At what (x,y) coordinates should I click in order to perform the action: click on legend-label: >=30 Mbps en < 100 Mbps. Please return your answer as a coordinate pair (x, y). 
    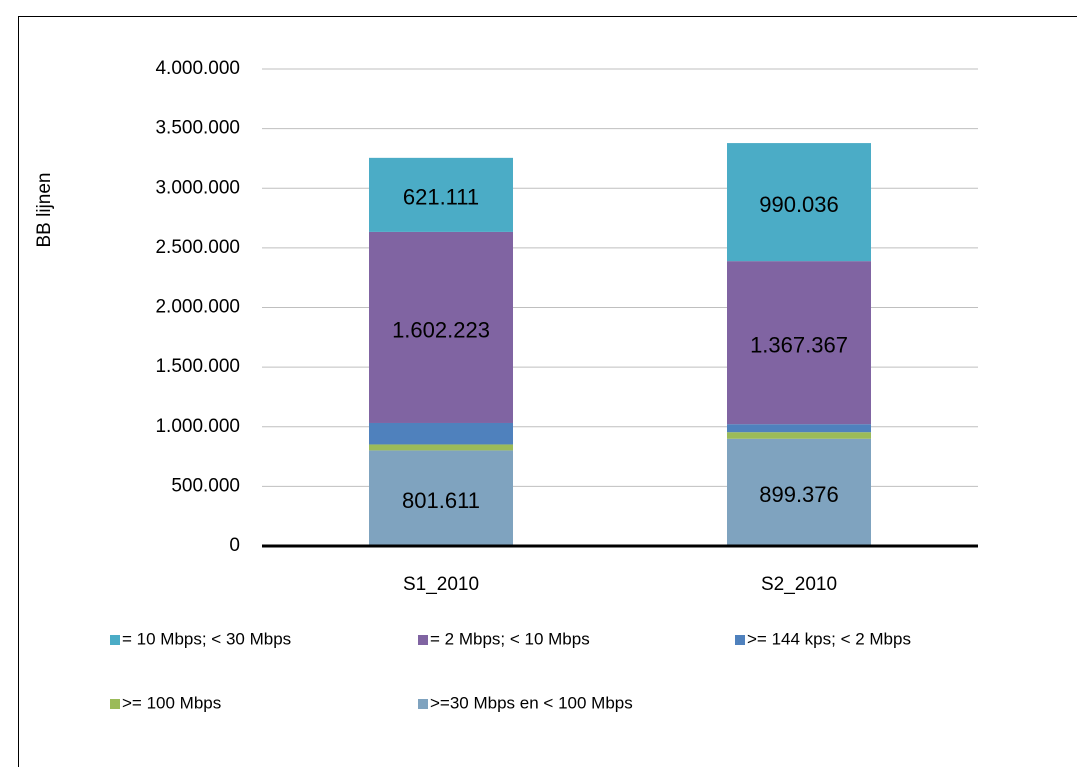
    Looking at the image, I should click on (531, 702).